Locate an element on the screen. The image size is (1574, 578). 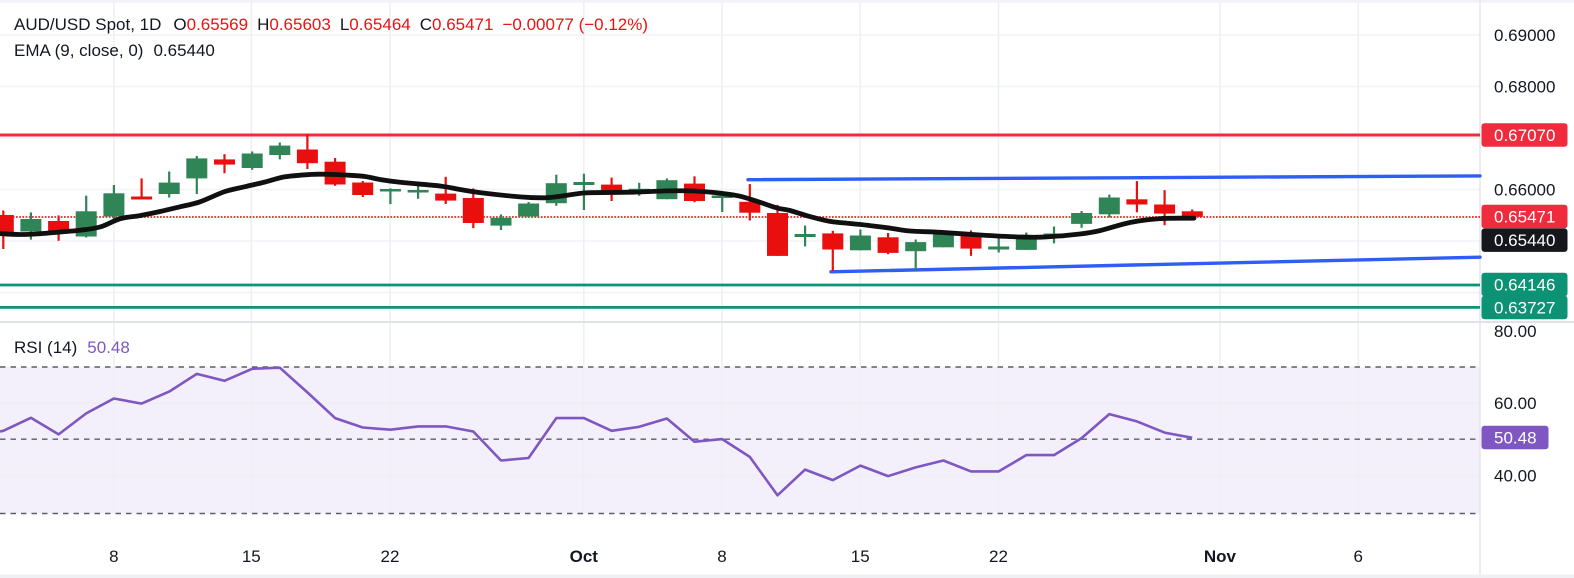
svg-text: 0.65440 is located at coordinates (1524, 240).